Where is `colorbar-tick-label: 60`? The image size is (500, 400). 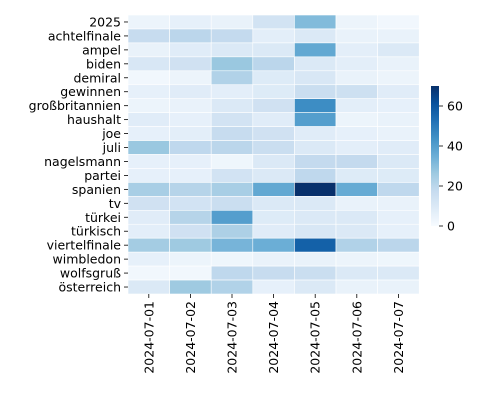
colorbar-tick-label: 60 is located at coordinates (455, 106).